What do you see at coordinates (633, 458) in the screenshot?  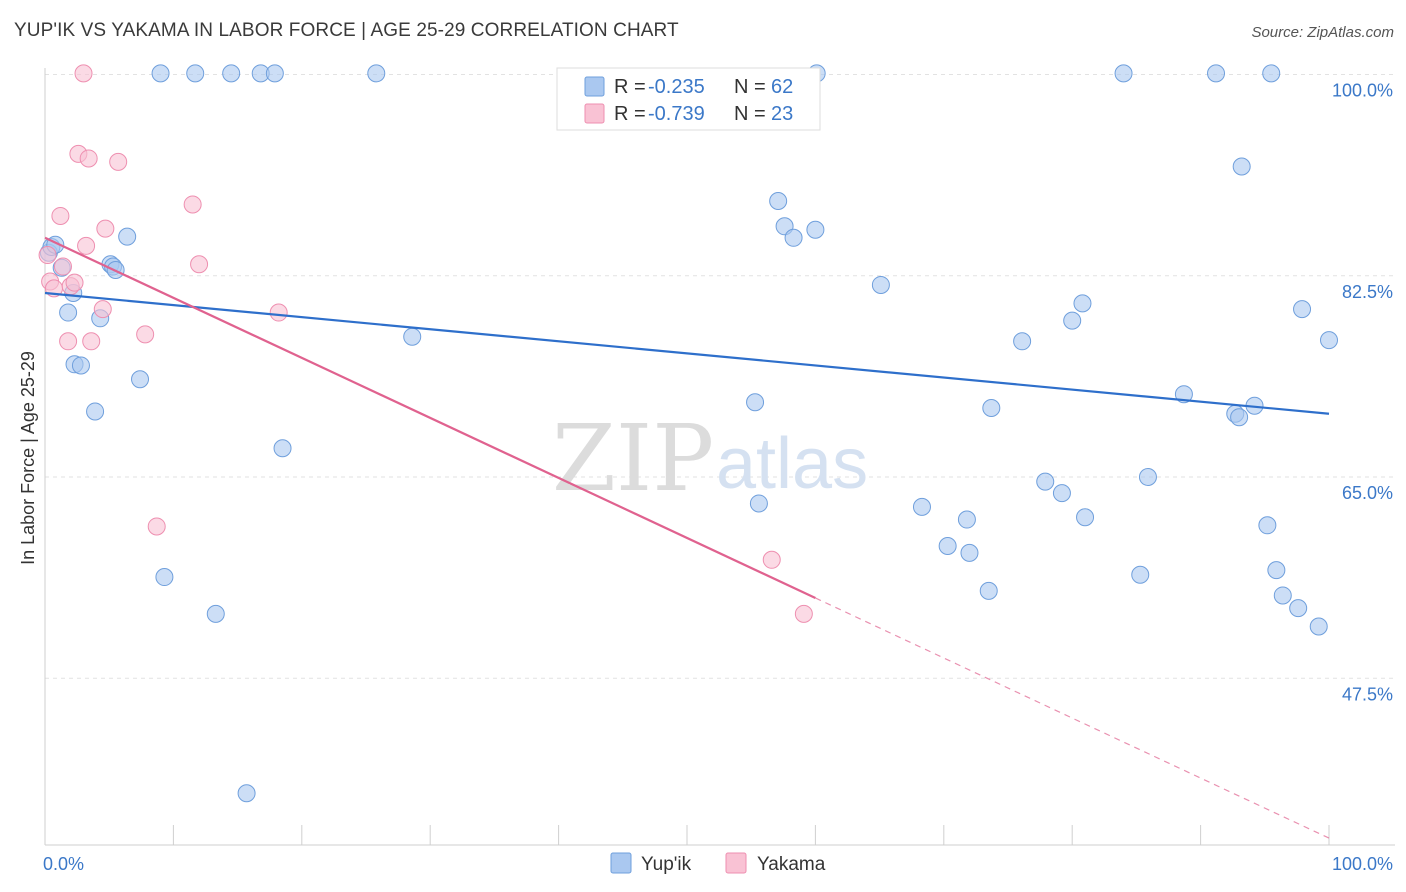 I see `watermark-zip: ZIP` at bounding box center [633, 458].